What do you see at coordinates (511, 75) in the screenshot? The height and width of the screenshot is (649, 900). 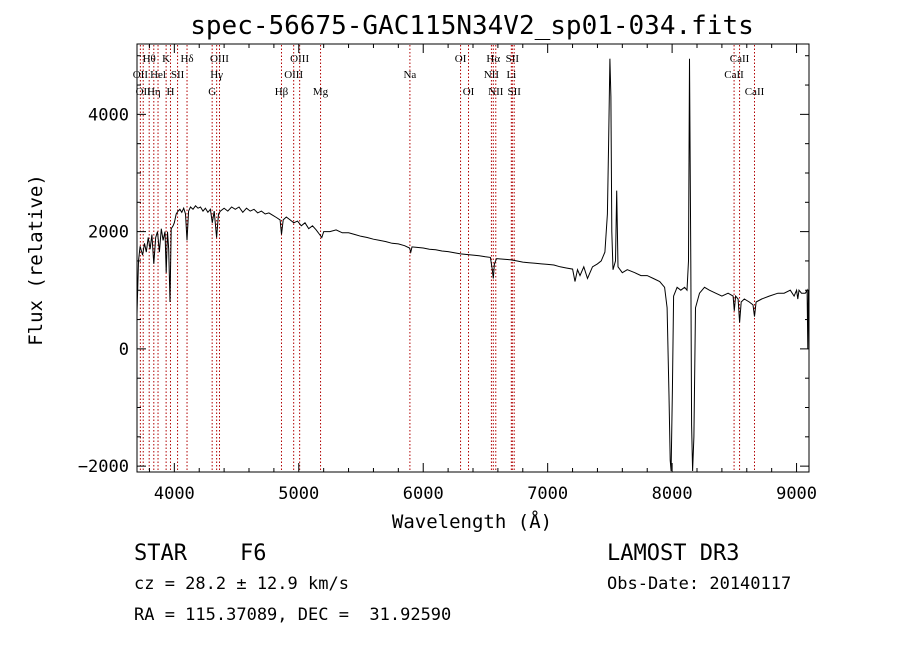 I see `line-marker-label: Li` at bounding box center [511, 75].